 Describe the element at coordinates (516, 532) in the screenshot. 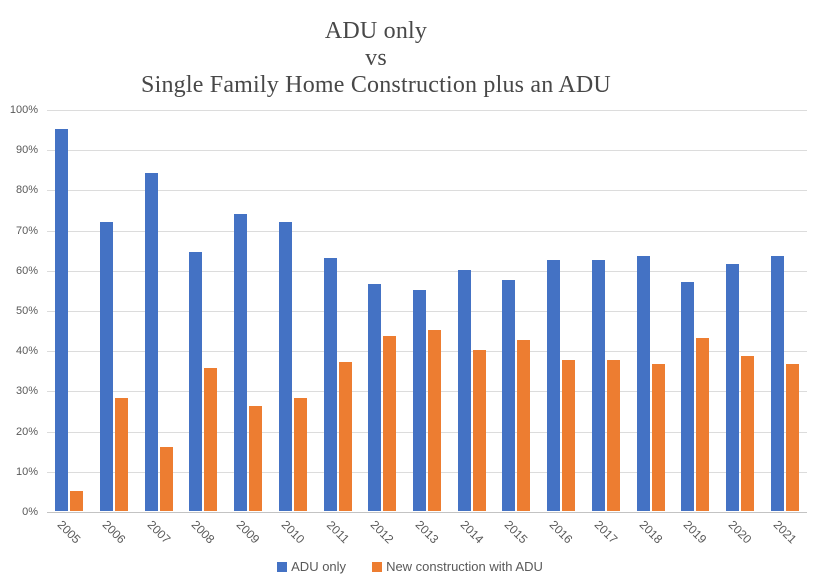

I see `x-axis-label-2015: 2015` at that location.